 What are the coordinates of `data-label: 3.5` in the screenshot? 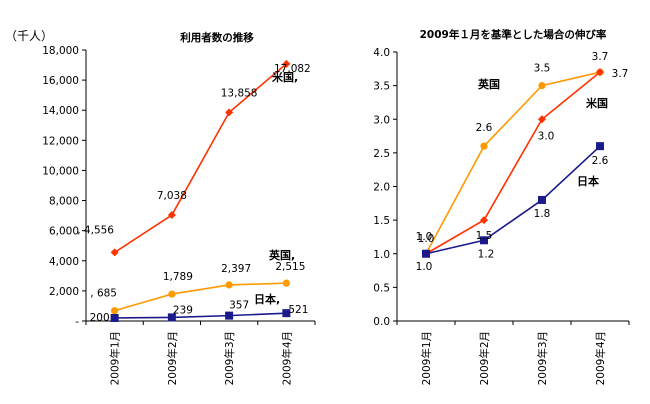 It's located at (542, 69).